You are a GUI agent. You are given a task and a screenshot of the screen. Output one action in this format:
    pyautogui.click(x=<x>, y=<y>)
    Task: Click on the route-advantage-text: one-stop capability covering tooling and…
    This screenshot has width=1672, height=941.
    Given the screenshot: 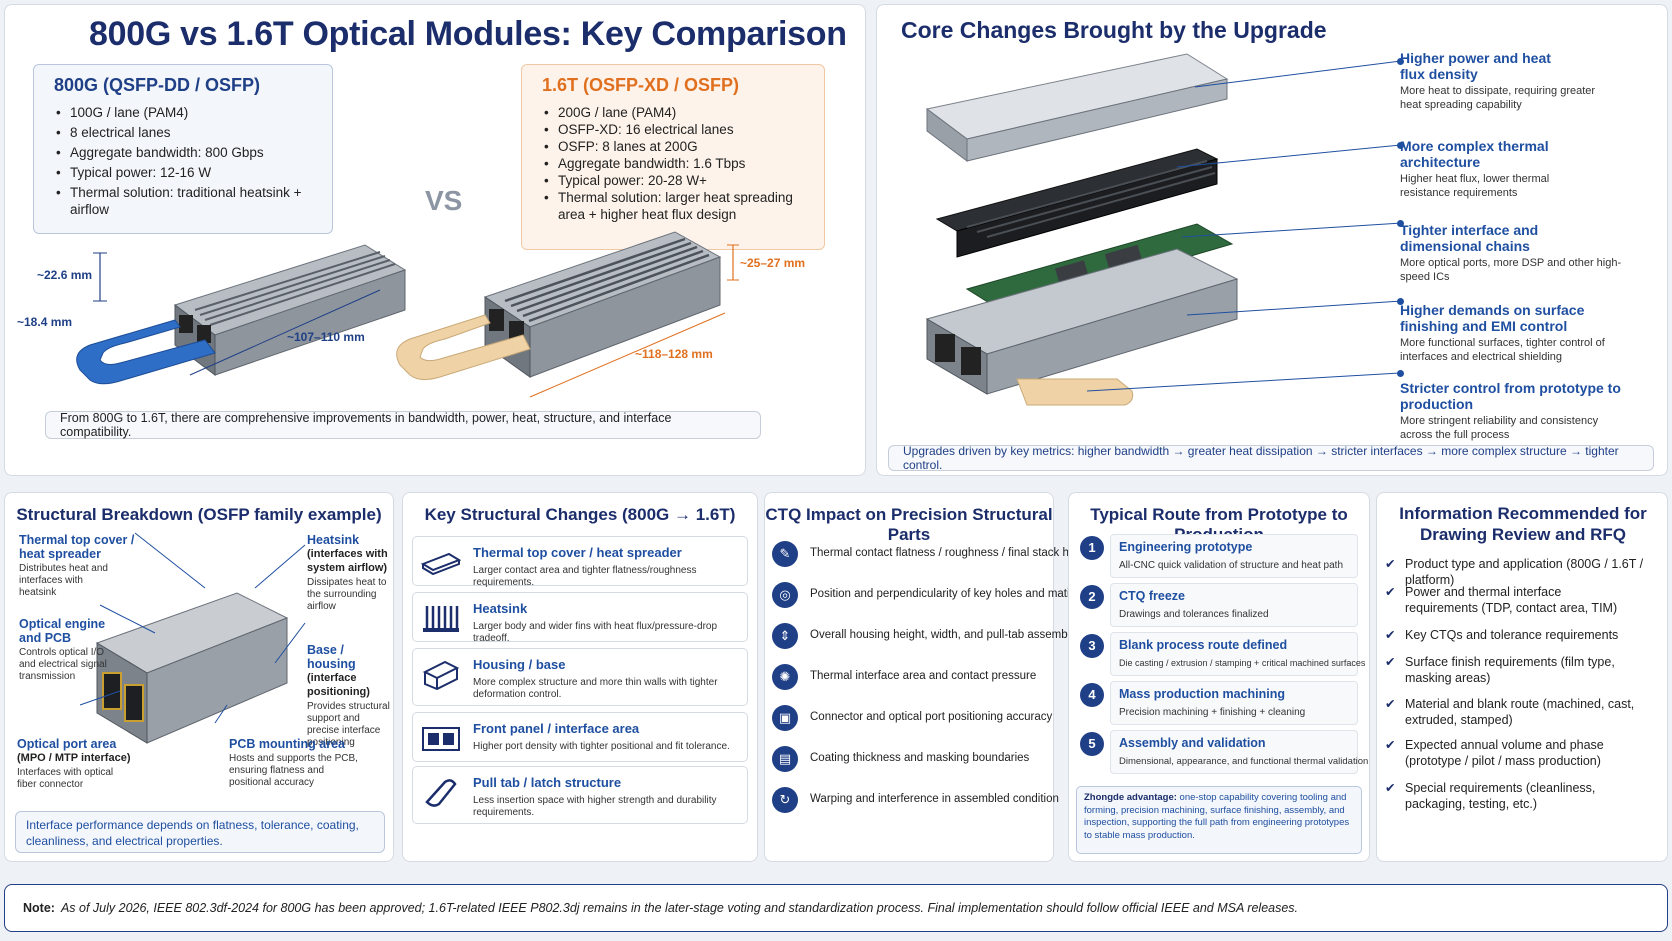 What is the action you would take?
    pyautogui.click(x=1217, y=816)
    